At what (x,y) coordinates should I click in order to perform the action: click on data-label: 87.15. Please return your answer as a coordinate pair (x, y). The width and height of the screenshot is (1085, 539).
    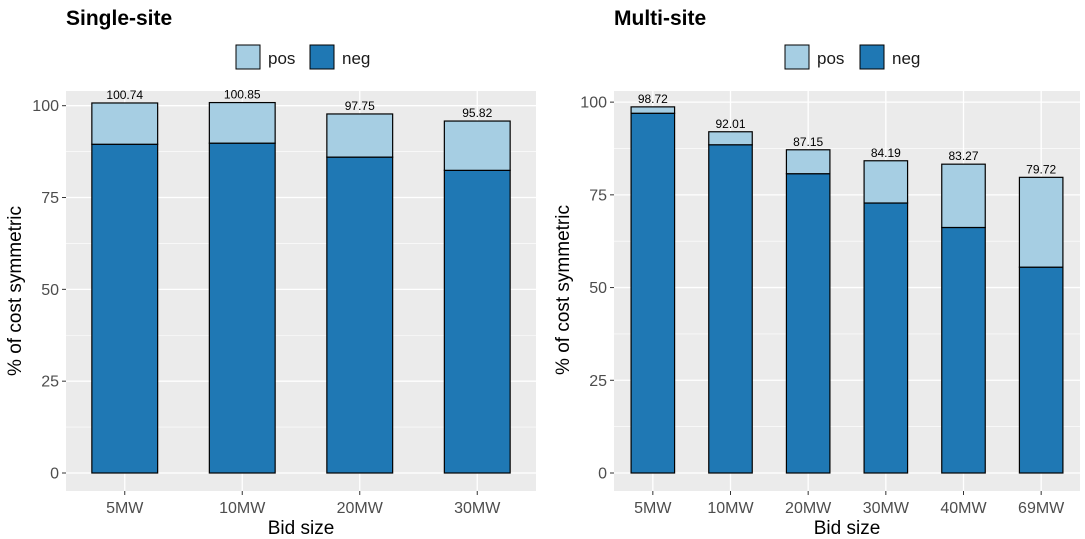
    Looking at the image, I should click on (808, 142).